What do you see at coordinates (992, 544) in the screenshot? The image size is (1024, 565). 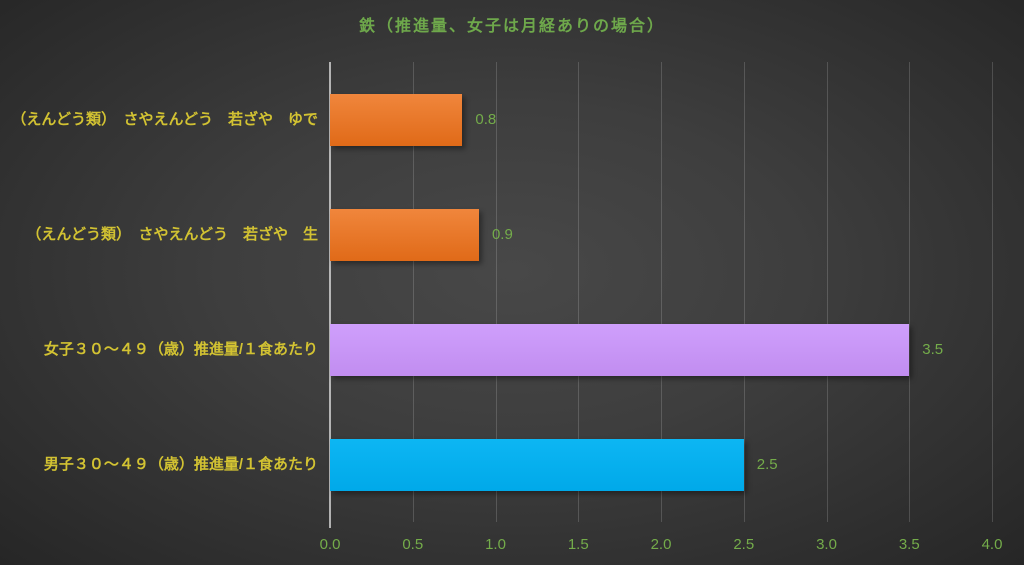 I see `x-tick-label: 4.0` at bounding box center [992, 544].